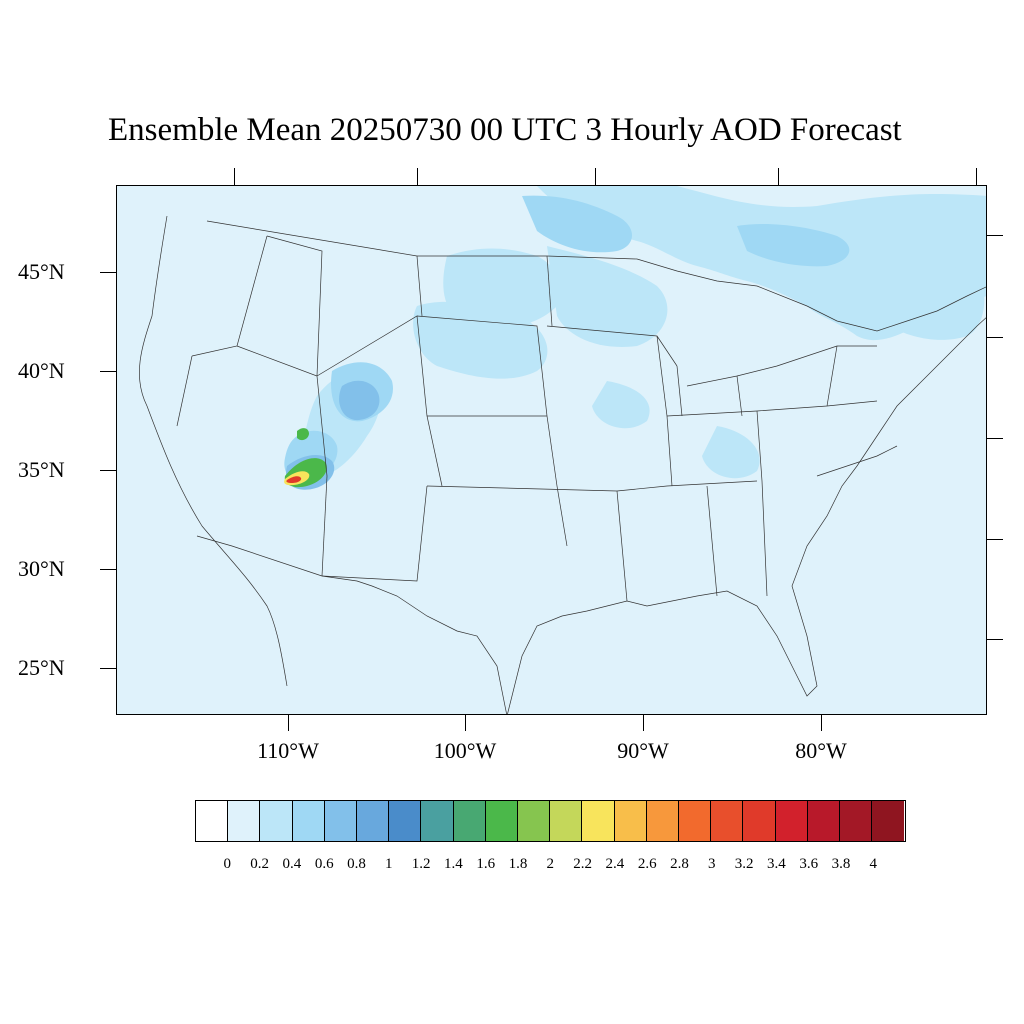  Describe the element at coordinates (518, 864) in the screenshot. I see `colorbar-label: 1.8` at that location.